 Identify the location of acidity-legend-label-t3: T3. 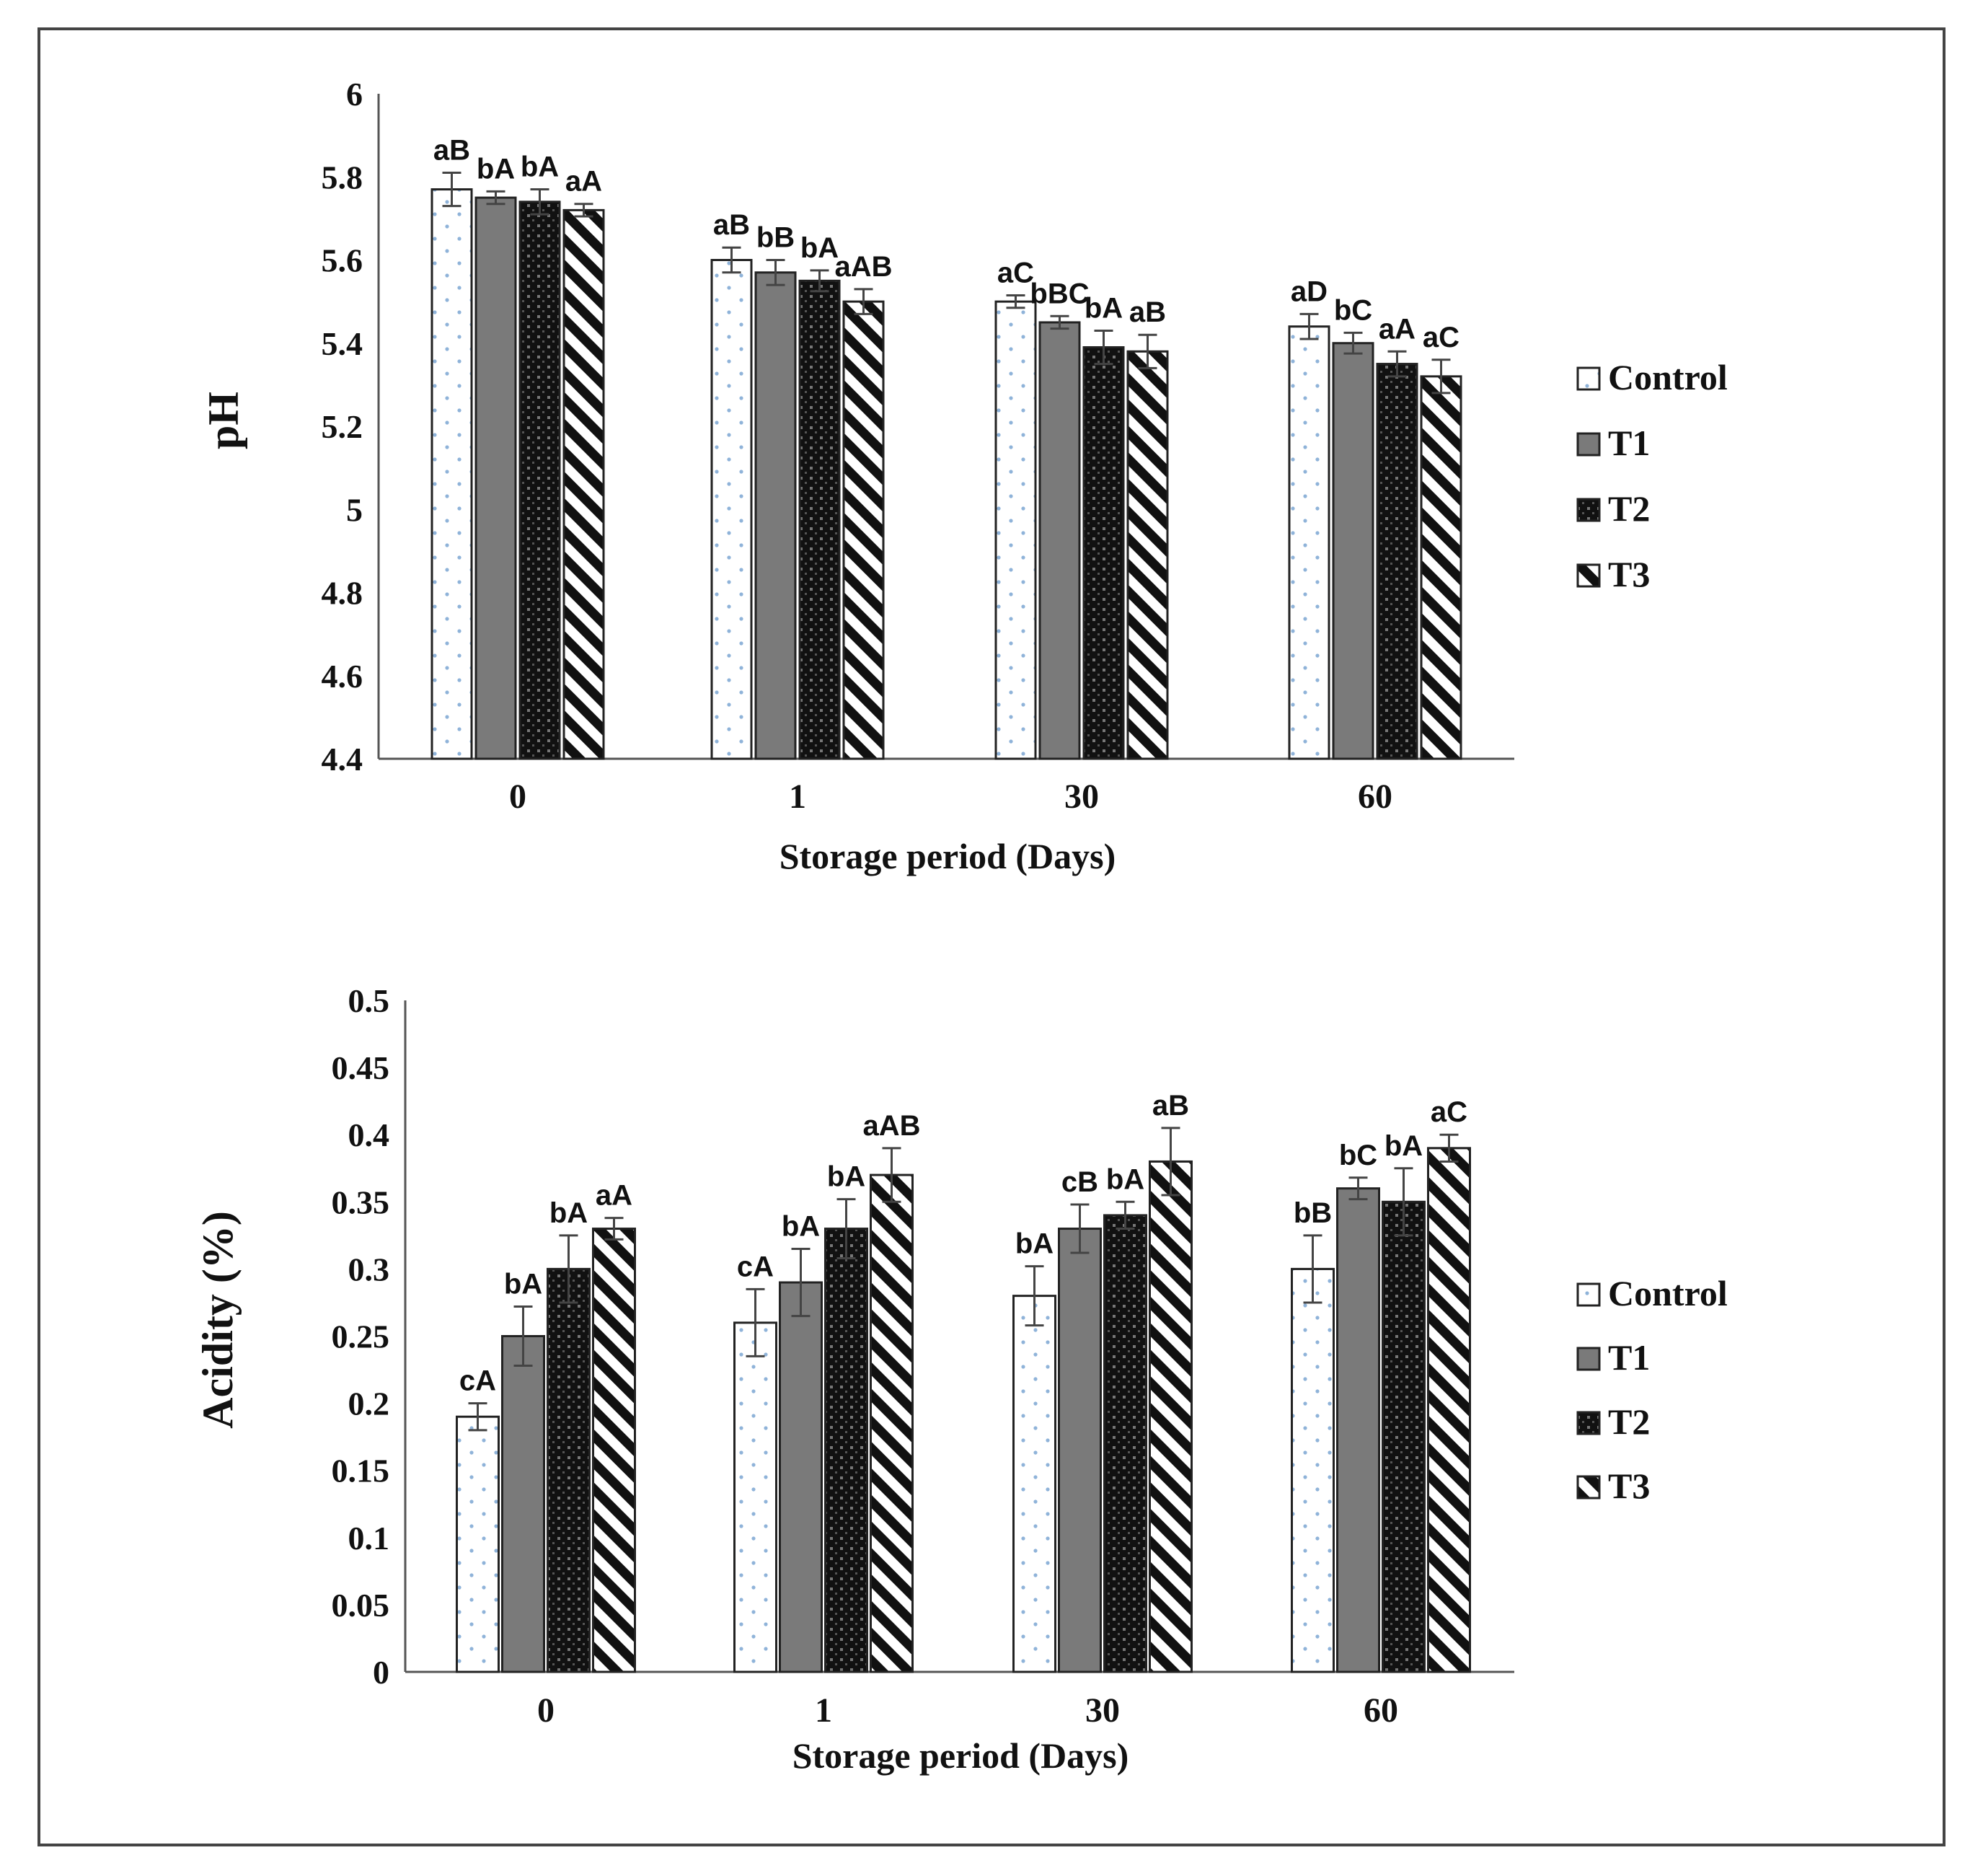
(1629, 1486).